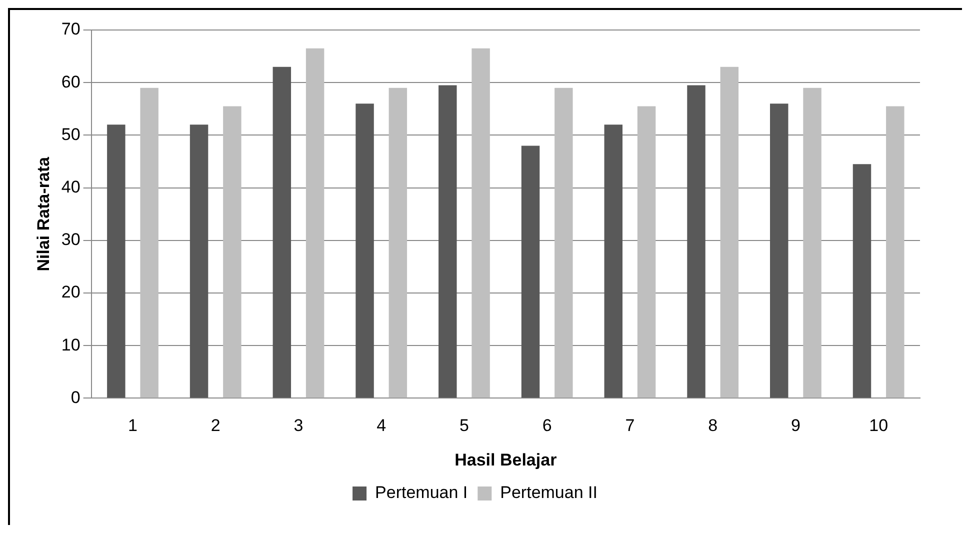 Image resolution: width=972 pixels, height=535 pixels. Describe the element at coordinates (549, 492) in the screenshot. I see `legend-label: Pertemuan II` at that location.